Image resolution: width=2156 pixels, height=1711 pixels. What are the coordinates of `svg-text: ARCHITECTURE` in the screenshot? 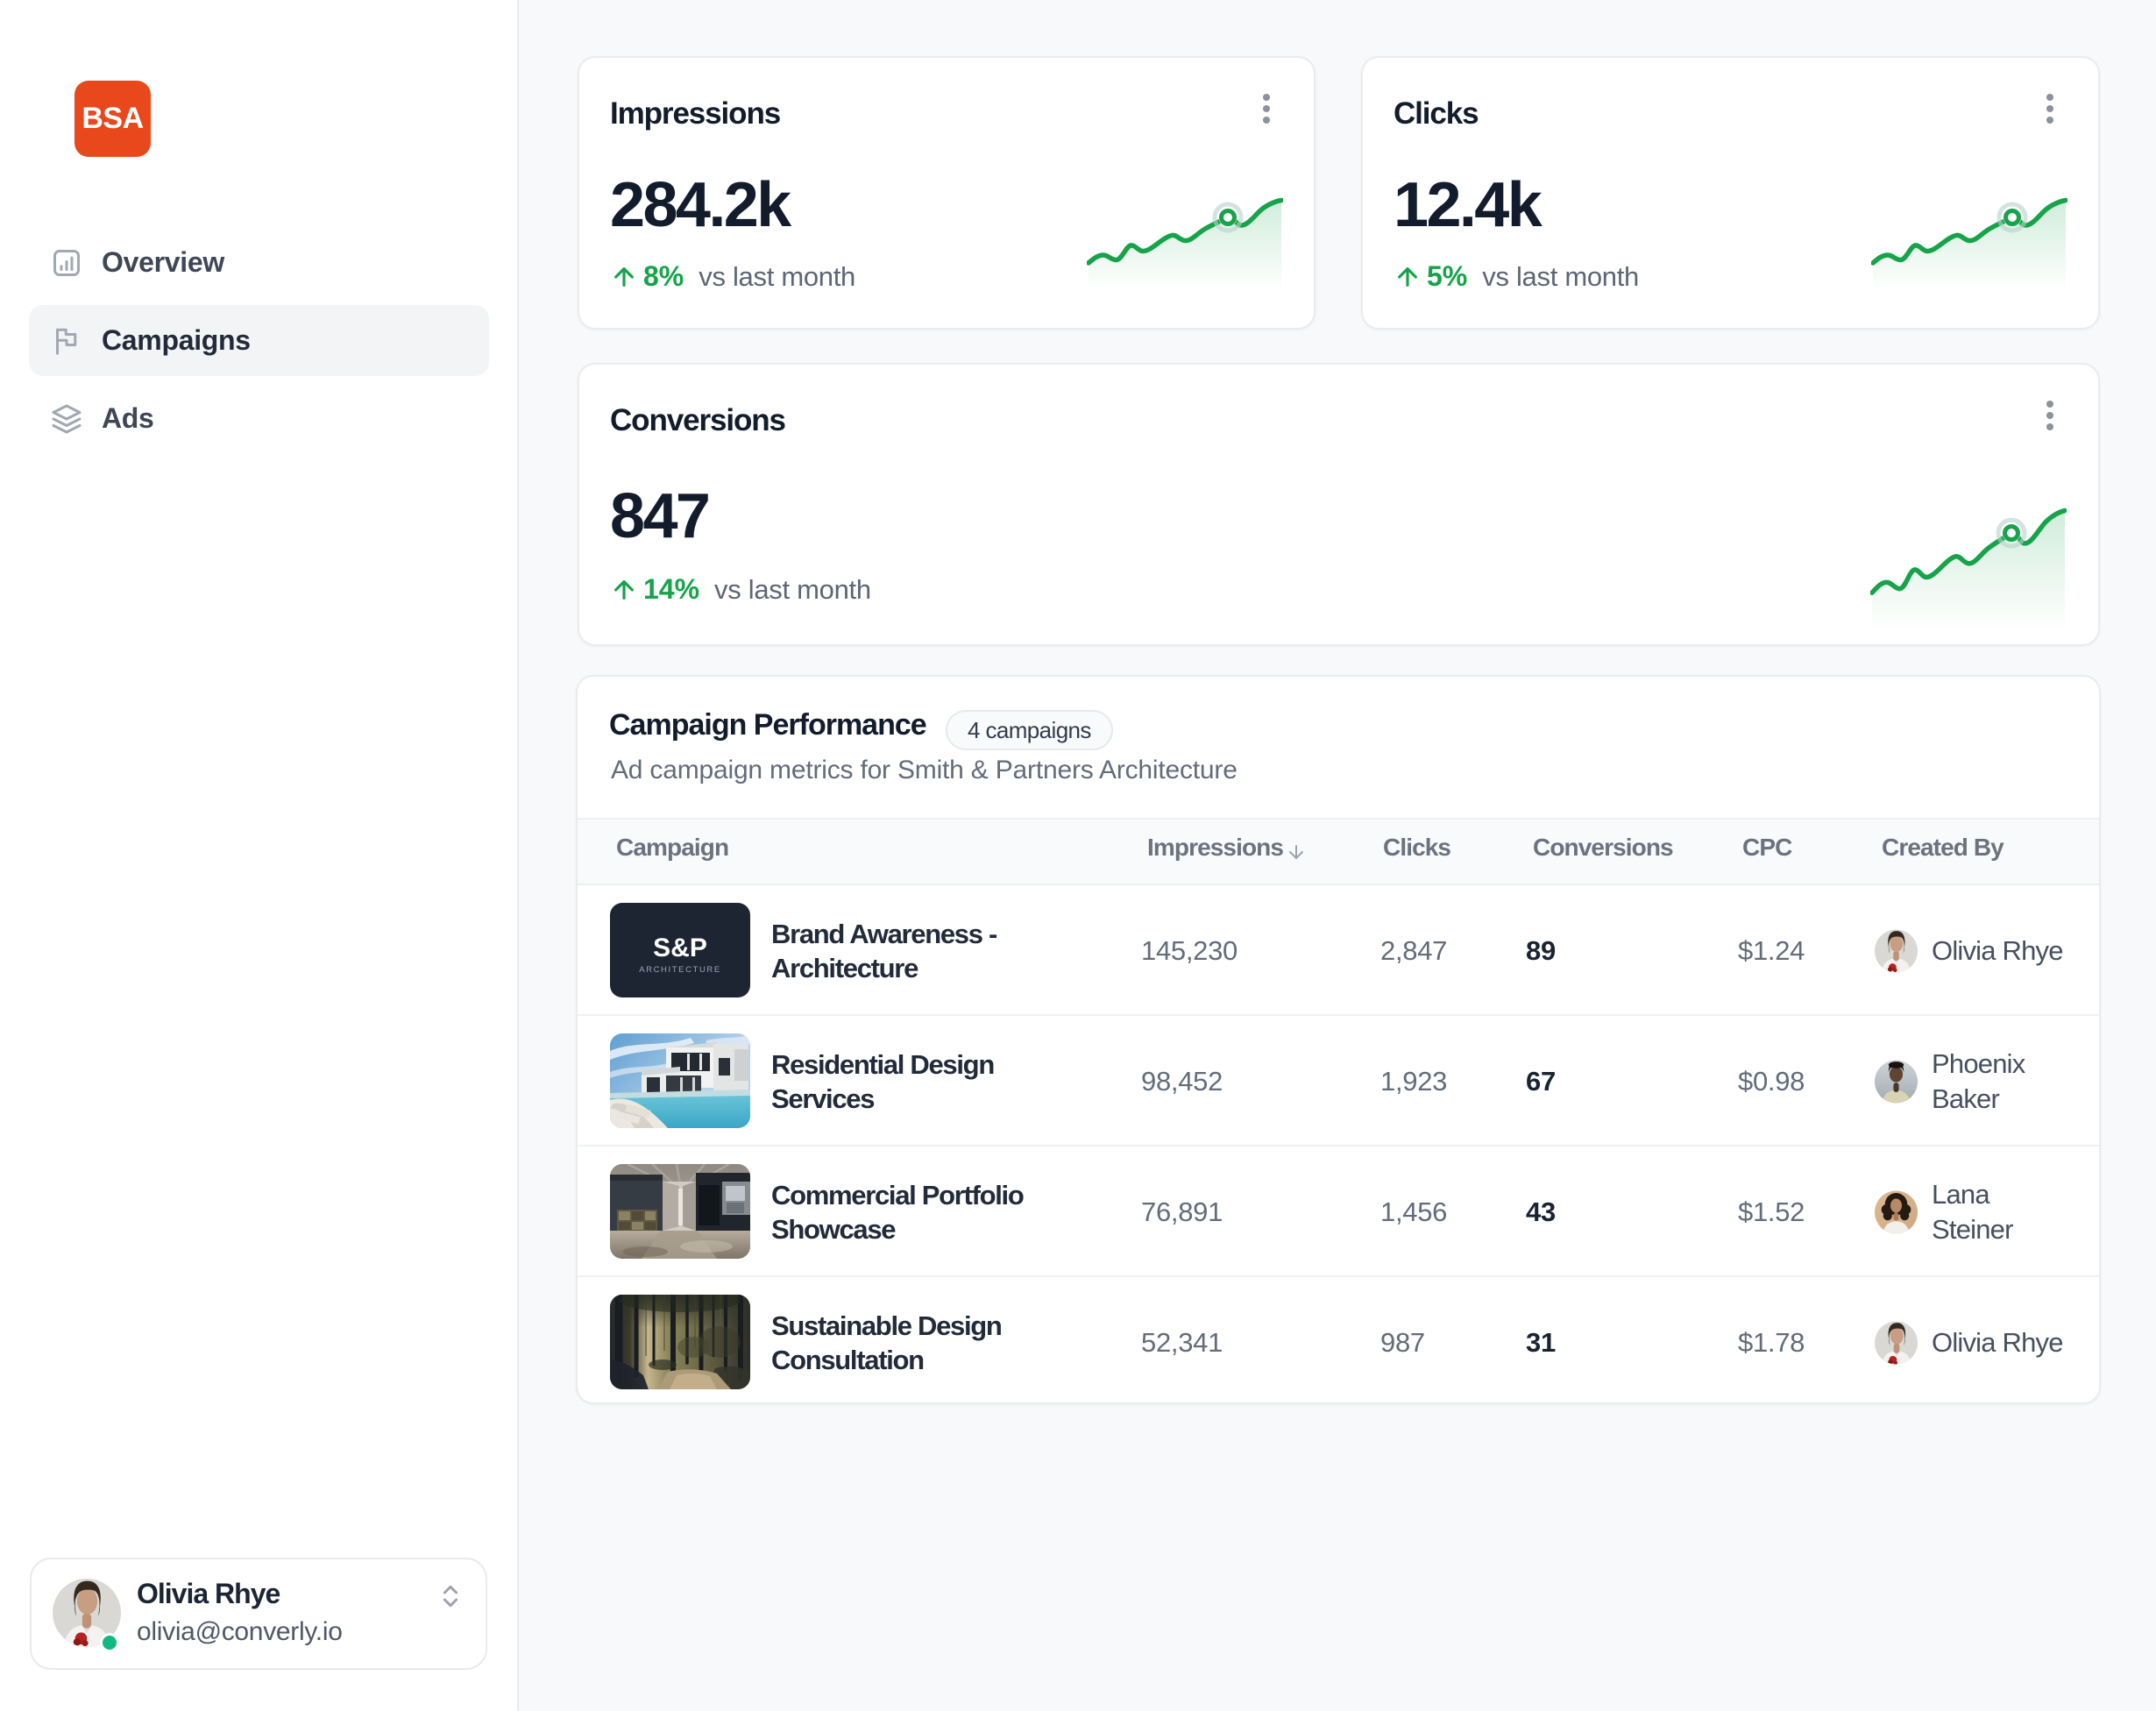 It's located at (680, 970).